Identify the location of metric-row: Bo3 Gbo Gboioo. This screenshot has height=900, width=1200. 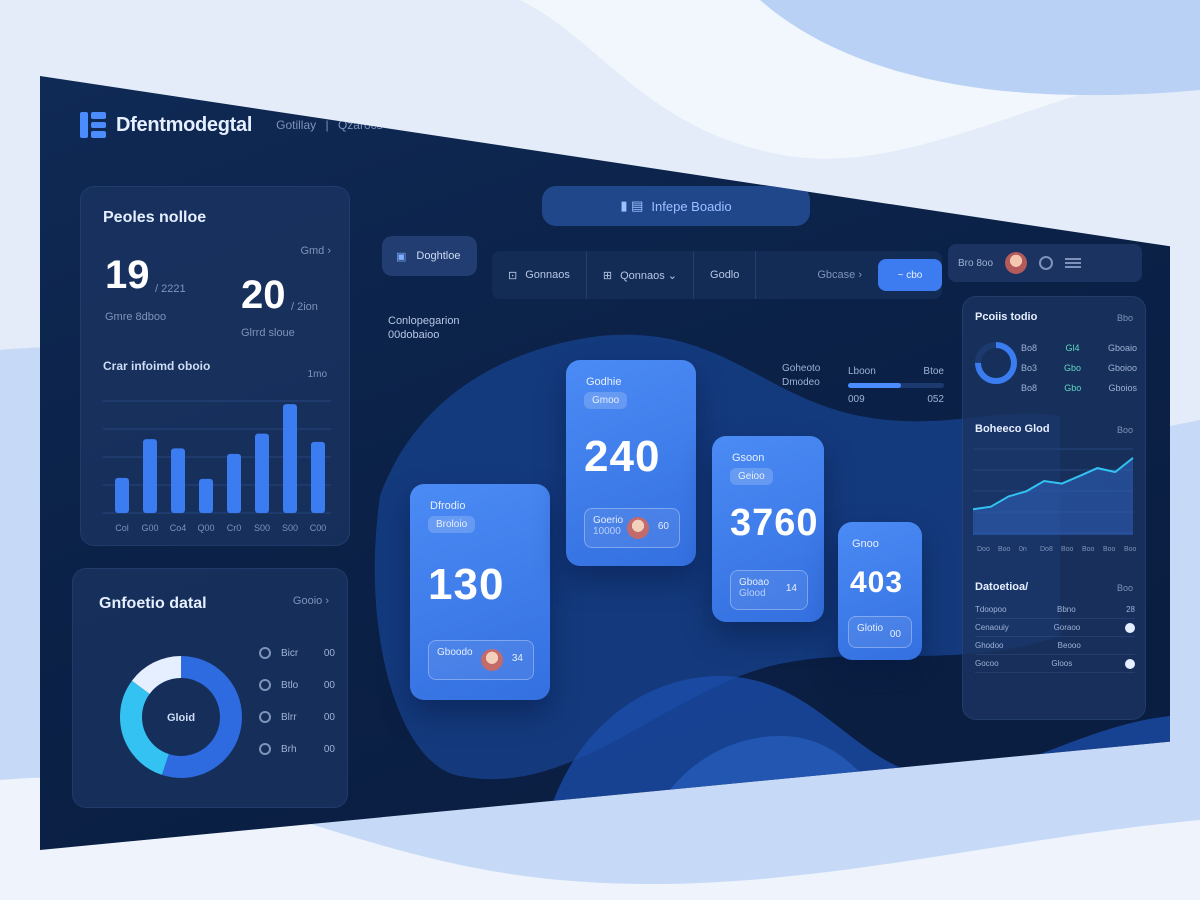
(1079, 368).